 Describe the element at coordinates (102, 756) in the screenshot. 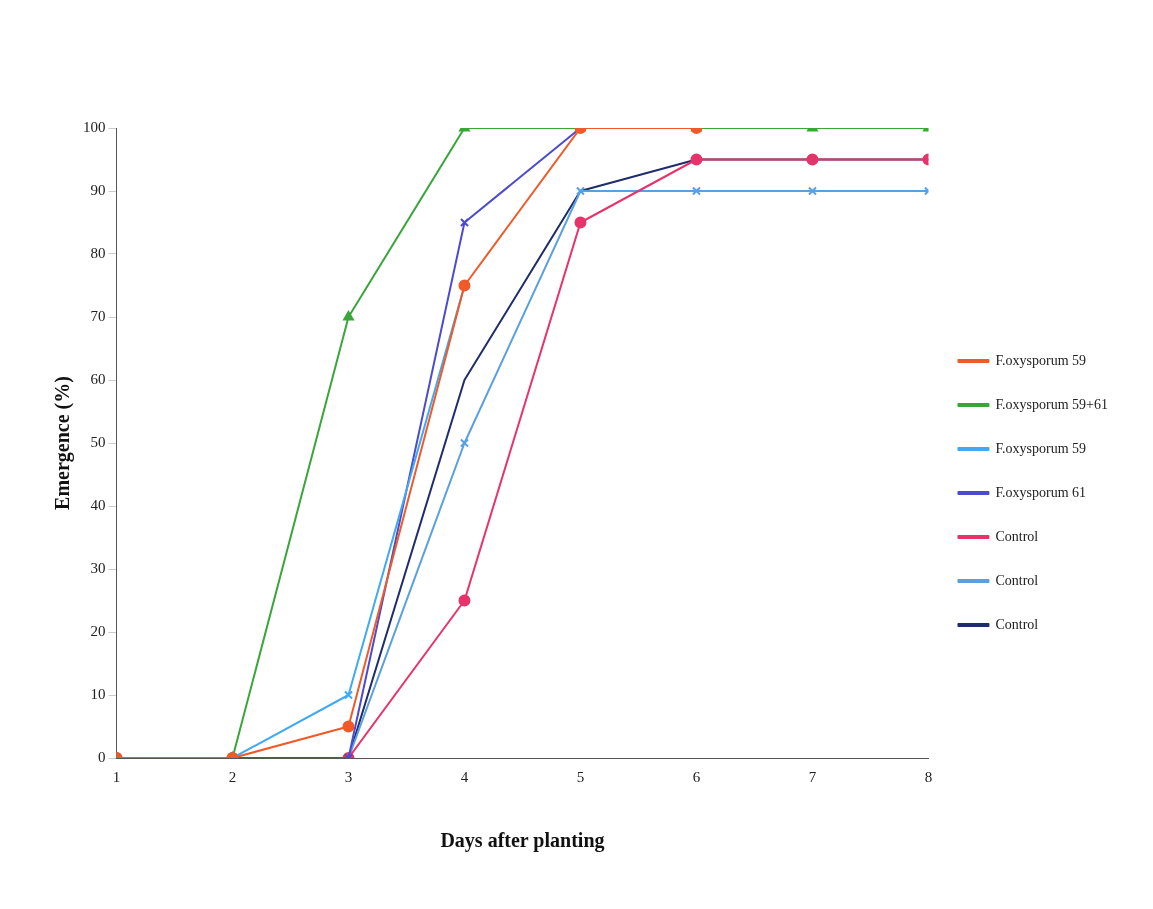

I see `y-tick-label: 0` at that location.